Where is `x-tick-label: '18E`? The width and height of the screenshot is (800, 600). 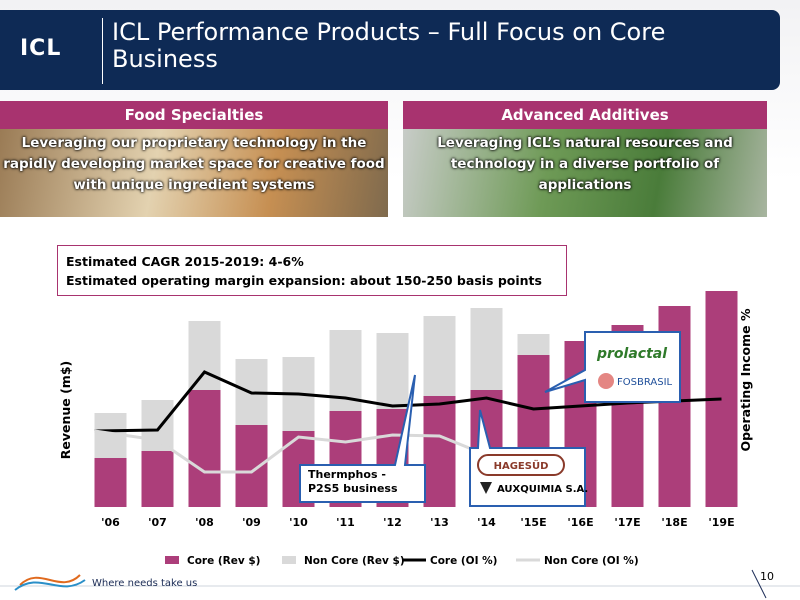
x-tick-label: '18E is located at coordinates (674, 522).